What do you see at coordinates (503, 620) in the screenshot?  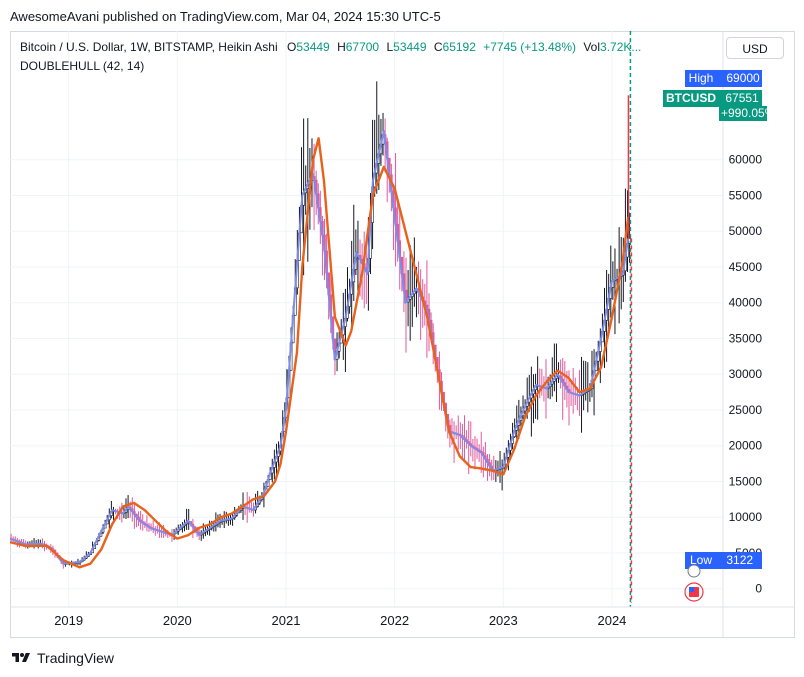 I see `x-tick-label: 2023` at bounding box center [503, 620].